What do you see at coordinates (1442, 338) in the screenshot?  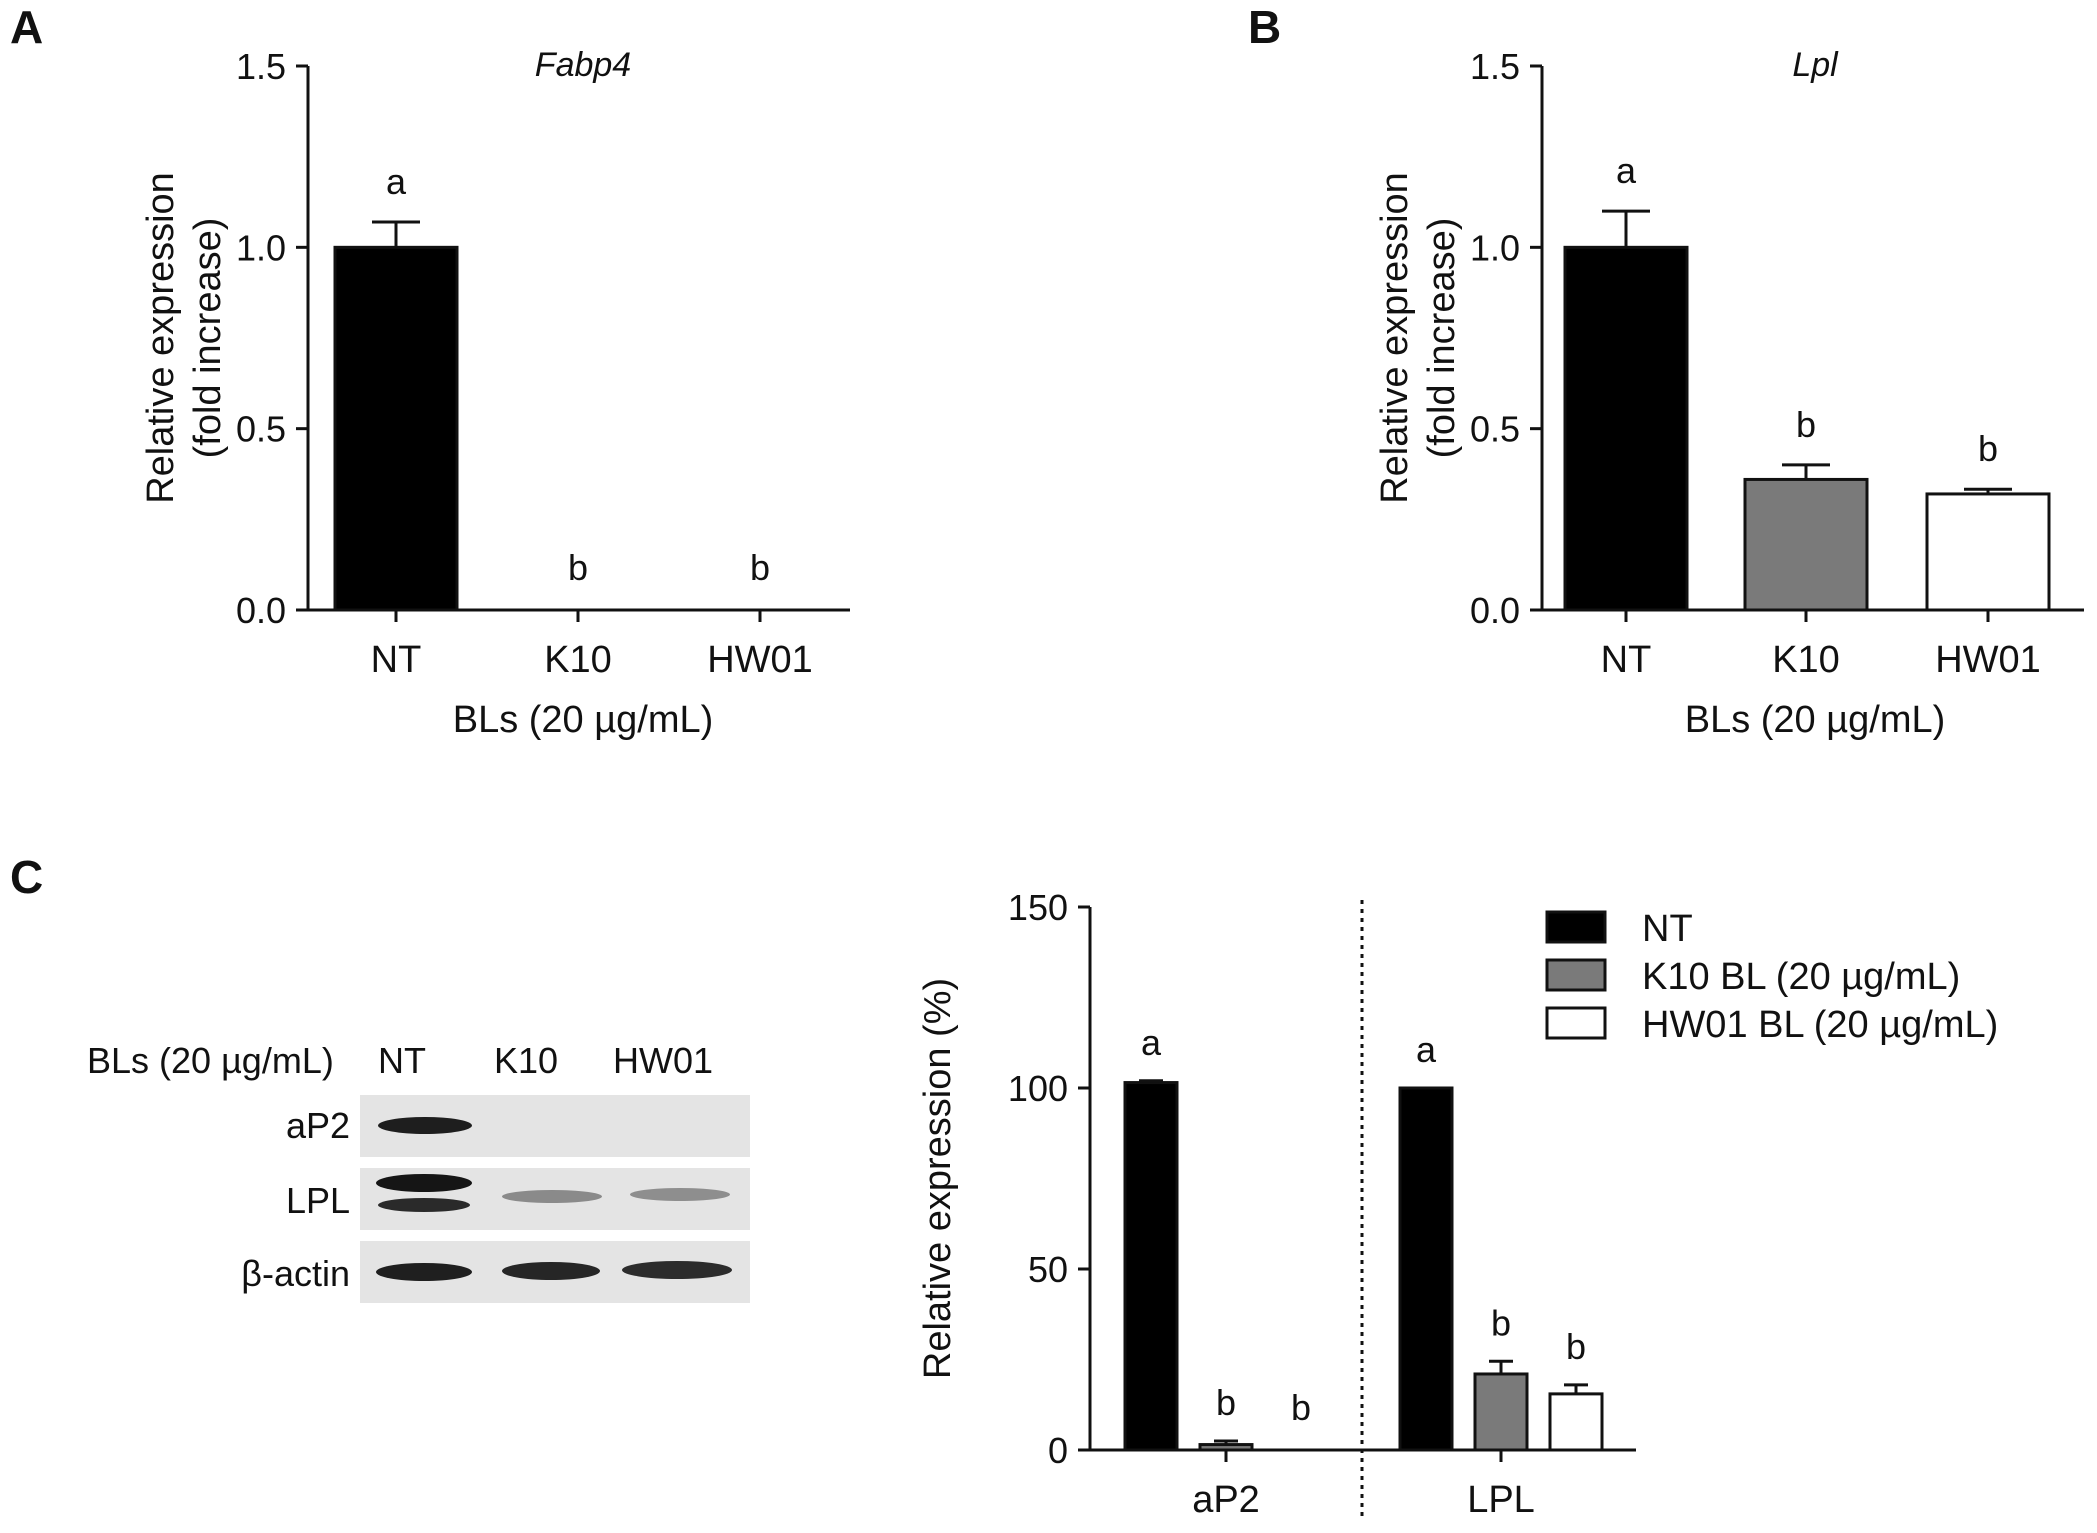 I see `chart-b-ylabel-line2: (fold increase)` at bounding box center [1442, 338].